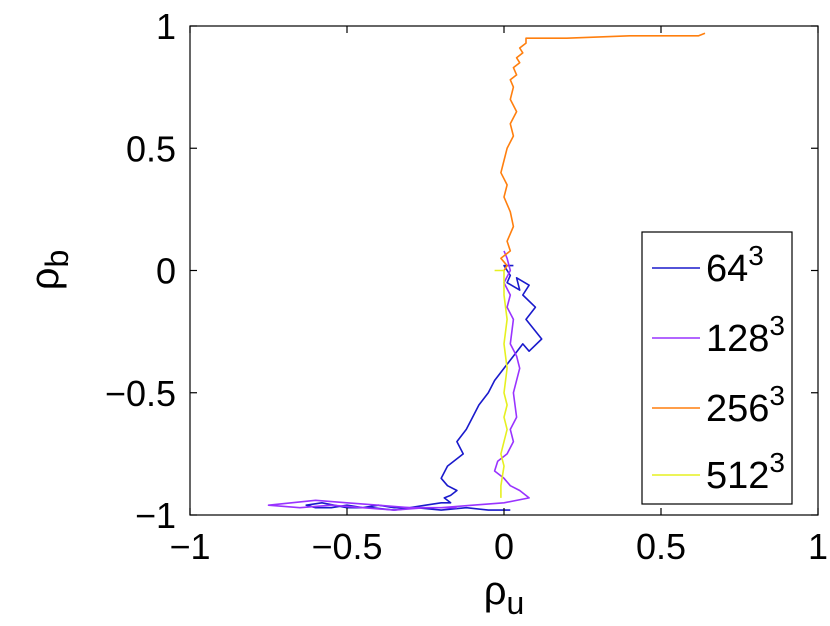 Image resolution: width=830 pixels, height=626 pixels. I want to click on x-tick-label: −0.5, so click(346, 546).